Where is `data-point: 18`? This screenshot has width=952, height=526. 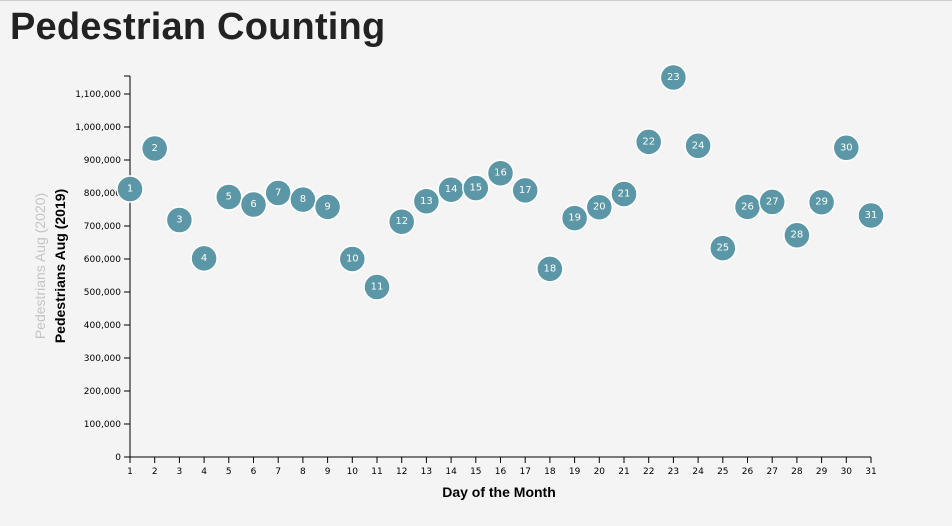
data-point: 18 is located at coordinates (550, 269).